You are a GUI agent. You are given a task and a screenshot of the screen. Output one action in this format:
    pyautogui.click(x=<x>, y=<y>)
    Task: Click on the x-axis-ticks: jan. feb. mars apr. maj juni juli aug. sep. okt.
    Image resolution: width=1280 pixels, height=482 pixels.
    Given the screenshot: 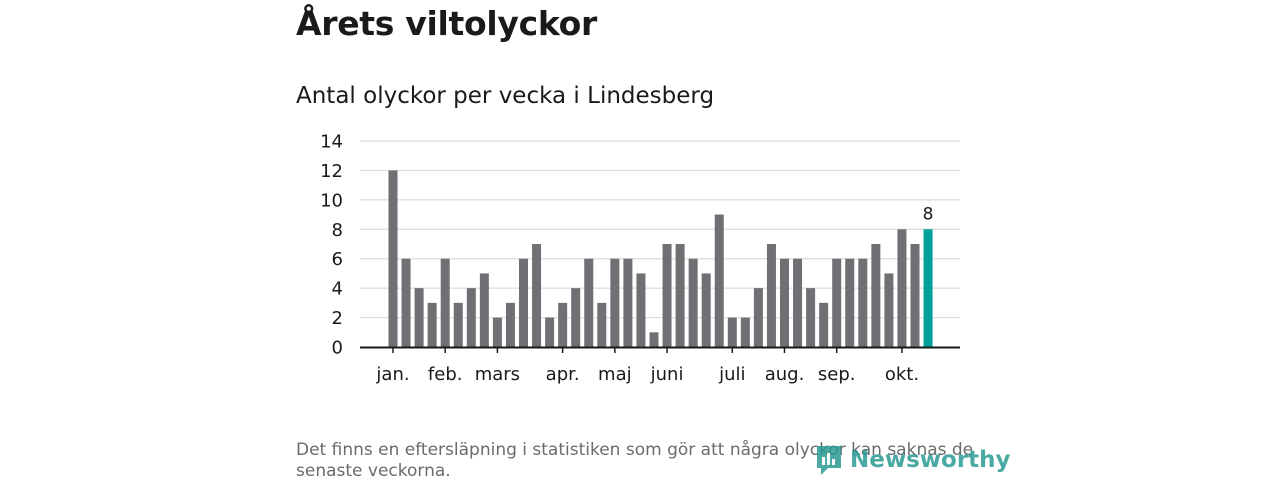 What is the action you would take?
    pyautogui.click(x=647, y=366)
    